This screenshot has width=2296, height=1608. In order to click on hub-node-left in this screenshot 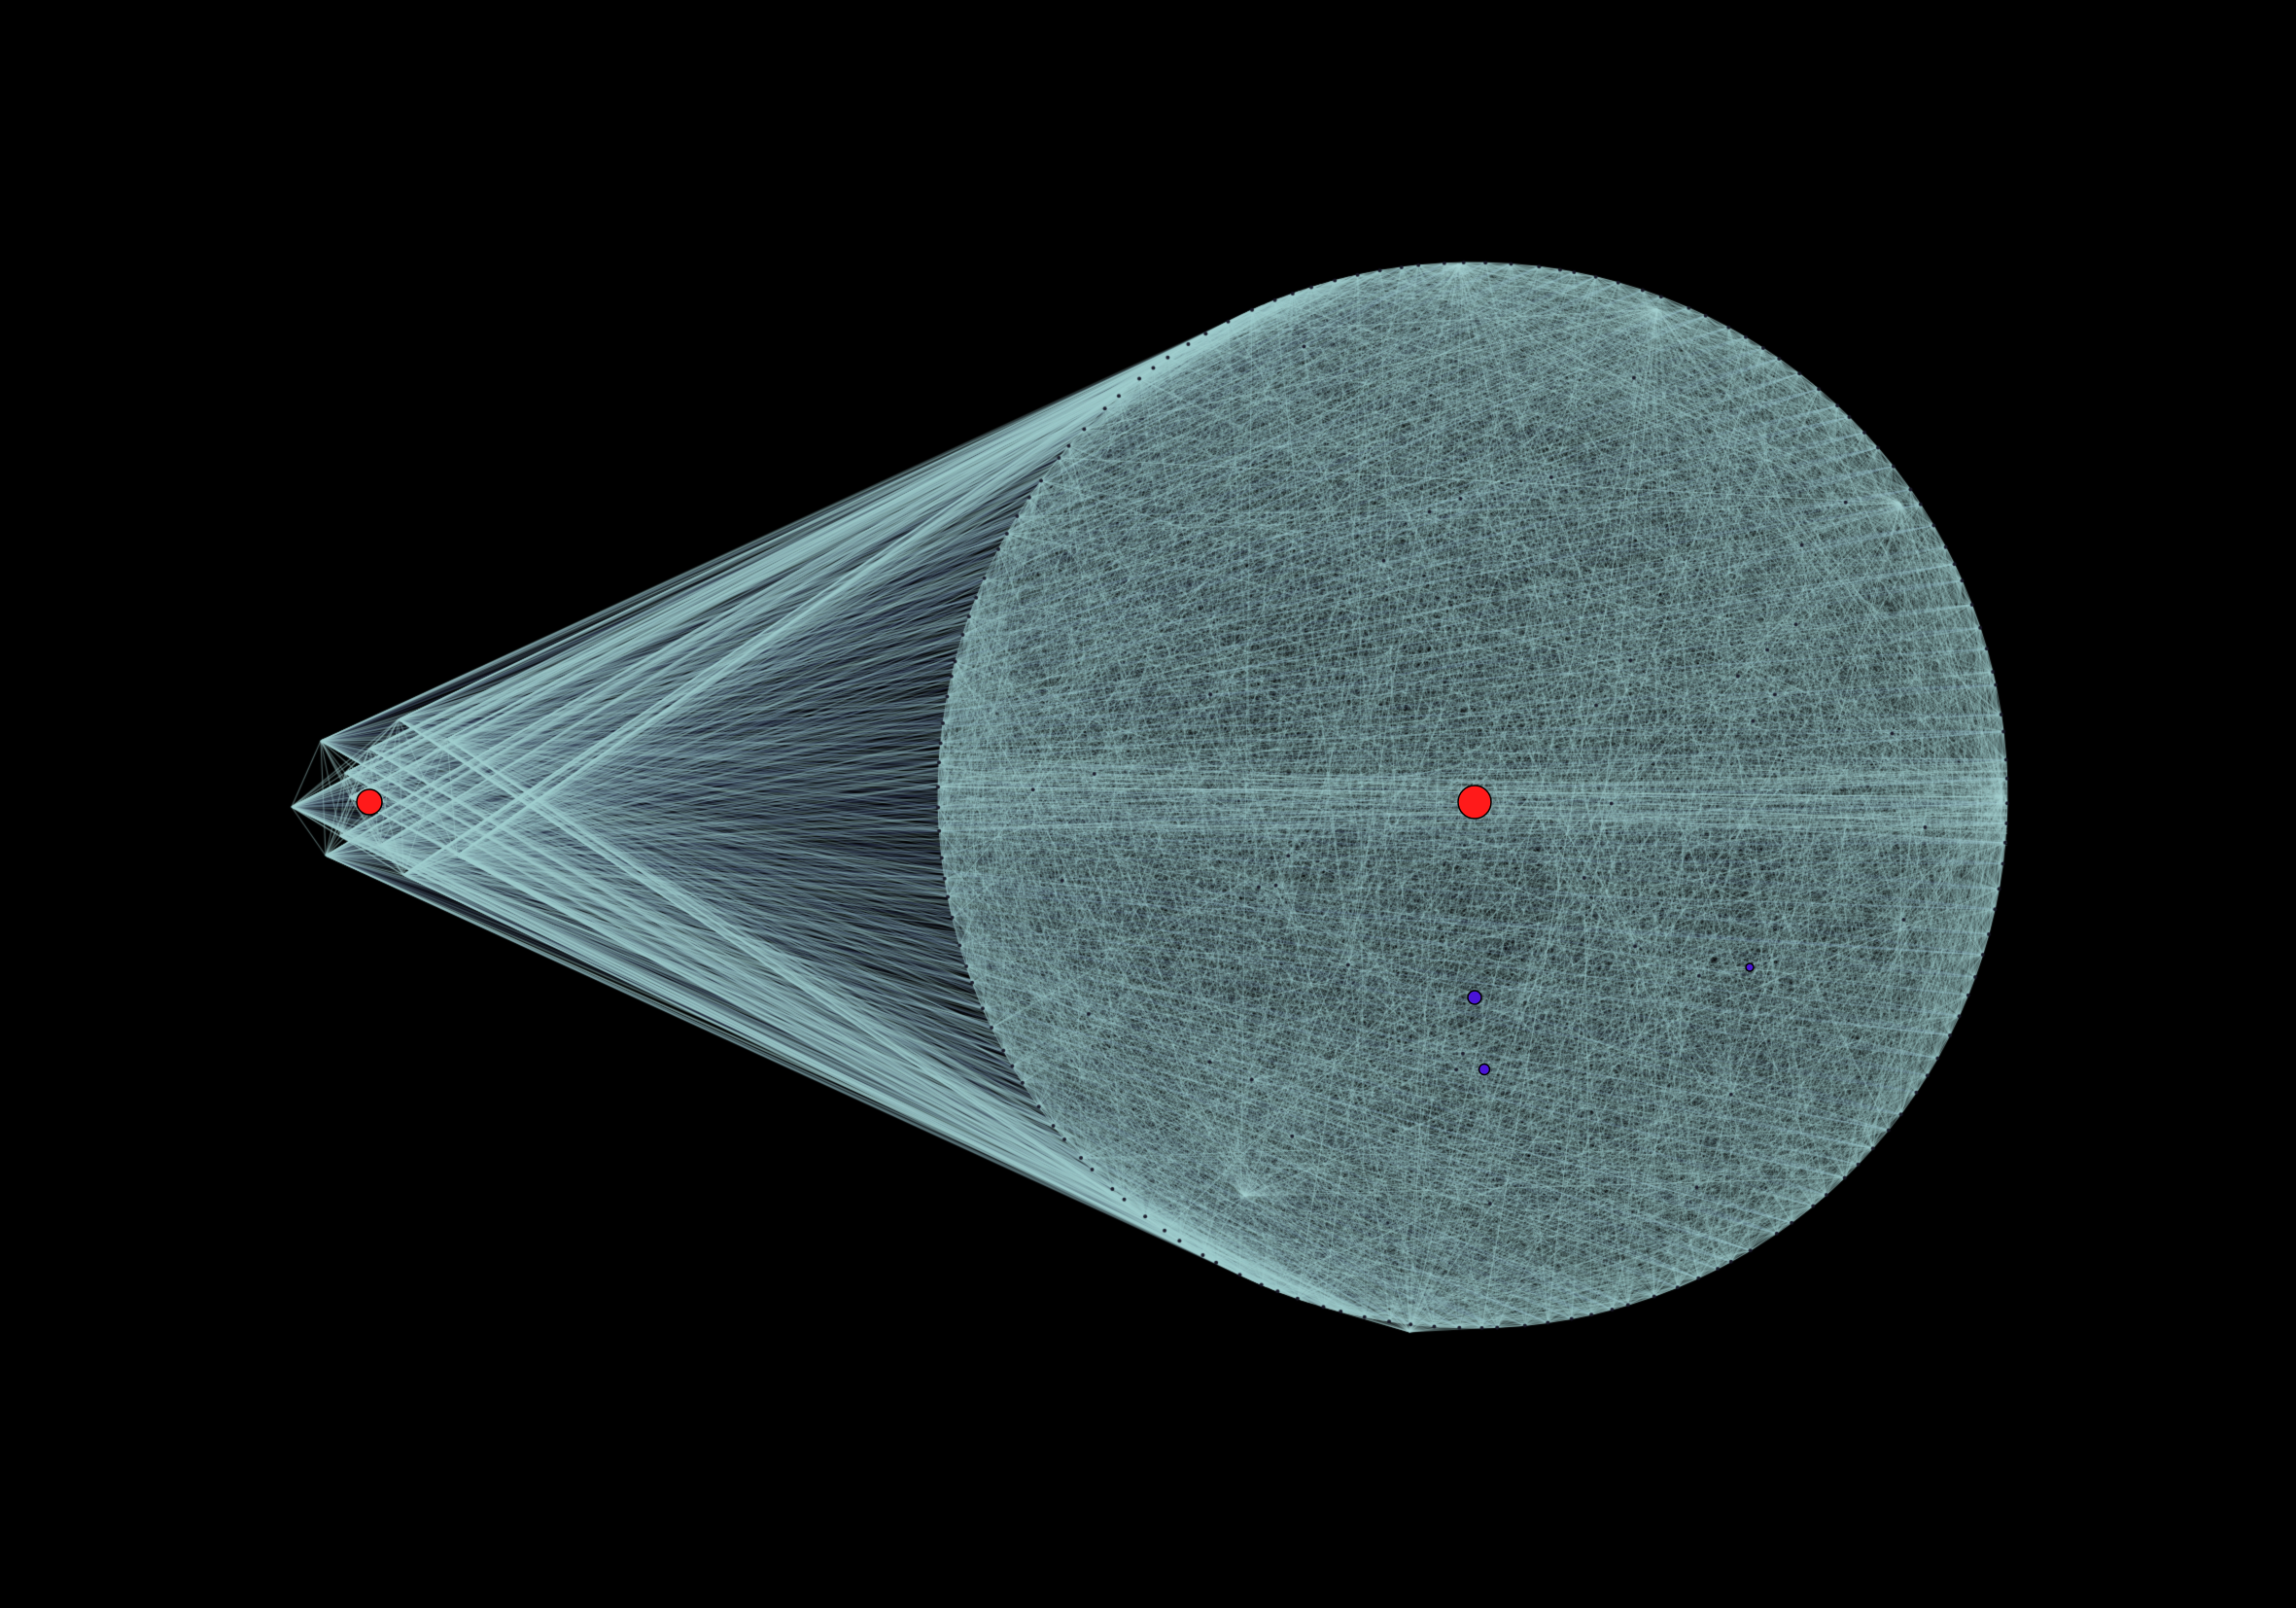, I will do `click(369, 802)`.